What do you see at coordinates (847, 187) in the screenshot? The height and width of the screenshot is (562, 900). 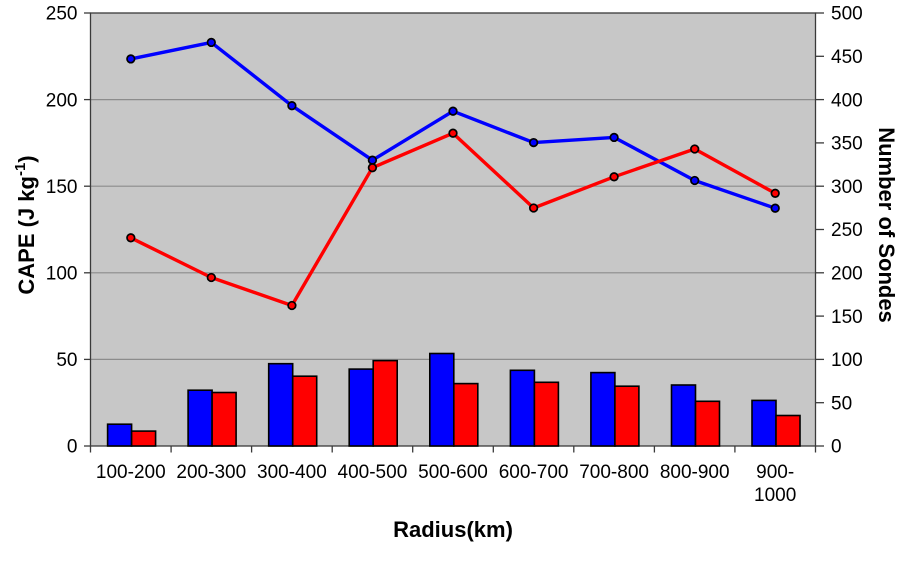 I see `svg-text: 300` at bounding box center [847, 187].